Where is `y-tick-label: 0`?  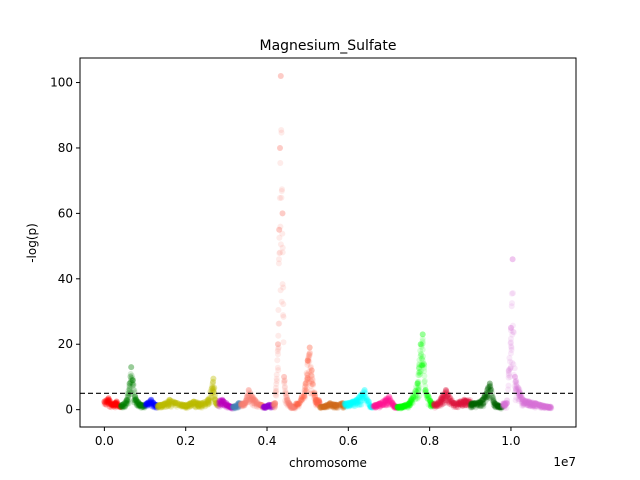 y-tick-label: 0 is located at coordinates (69, 410).